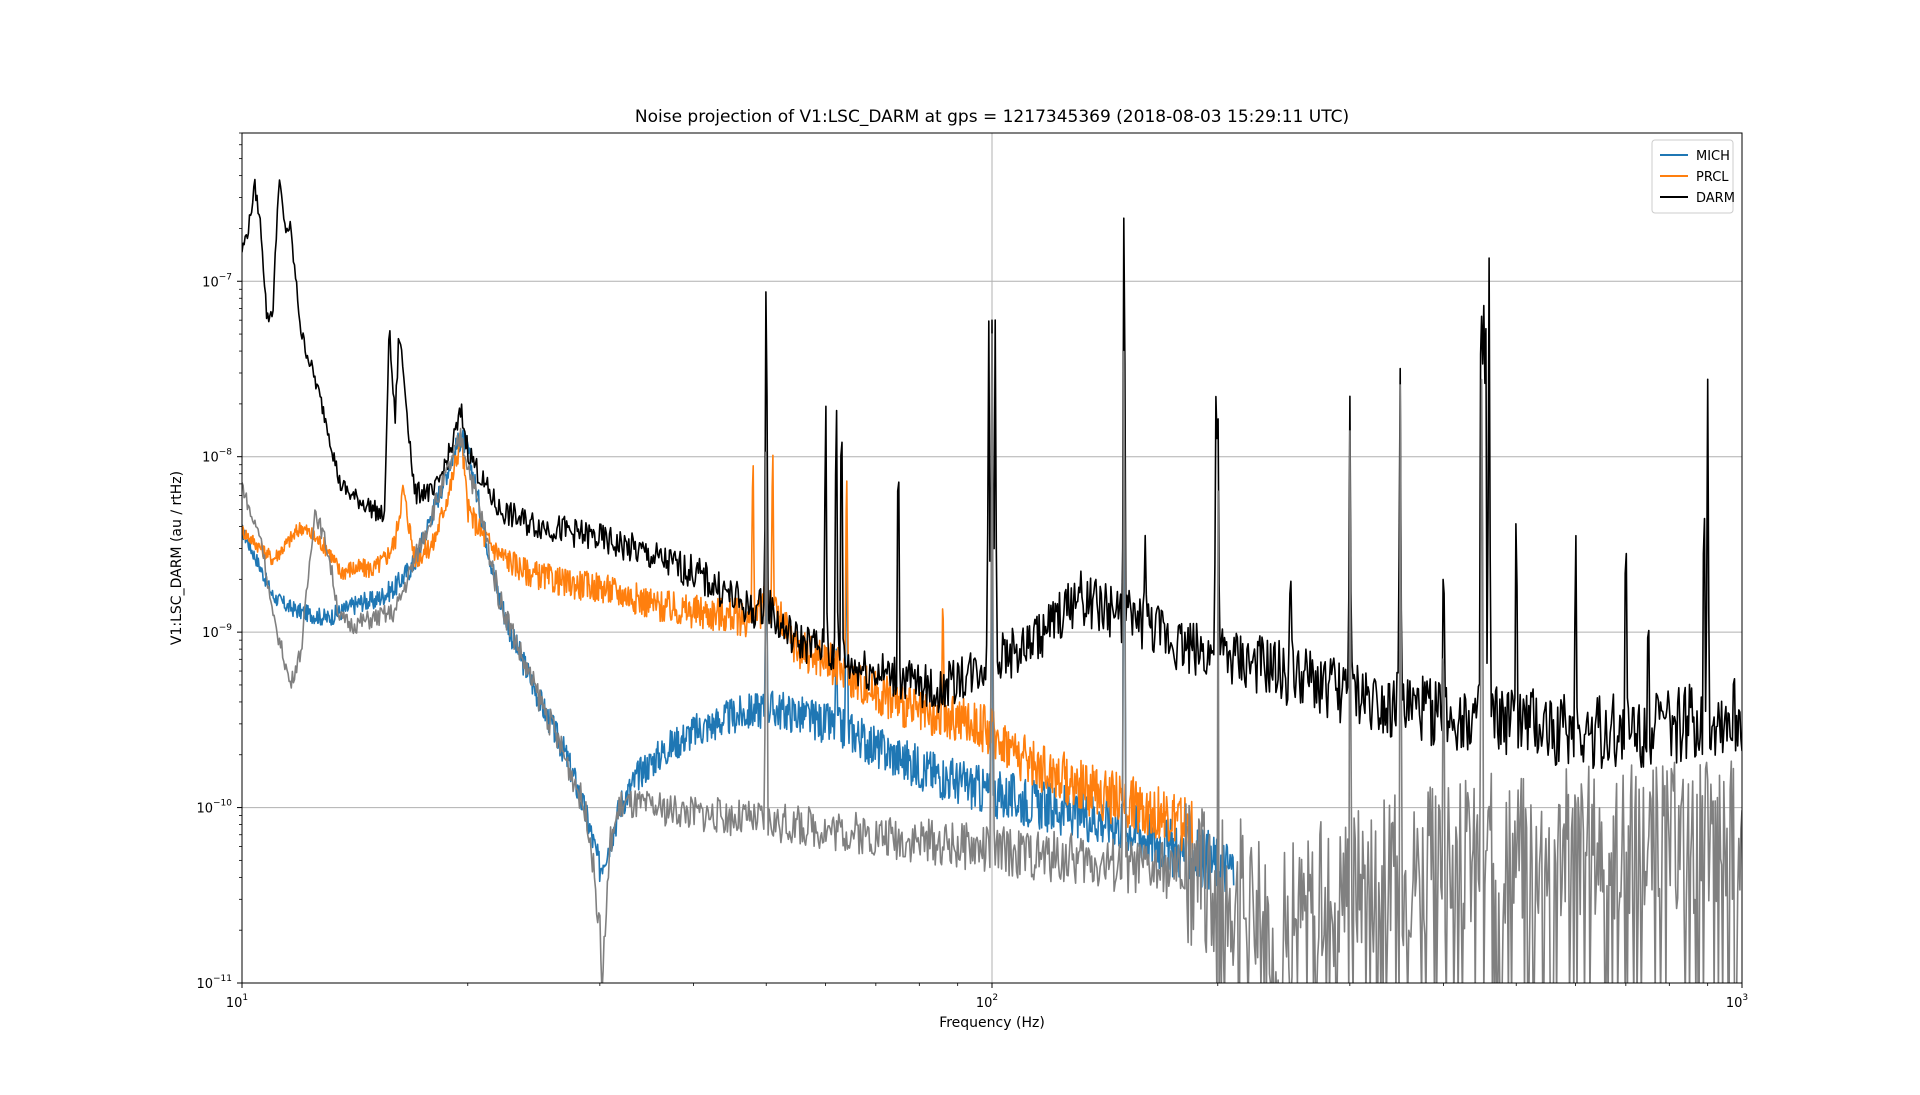  I want to click on legend: MICH PRCL DARM, so click(1693, 176).